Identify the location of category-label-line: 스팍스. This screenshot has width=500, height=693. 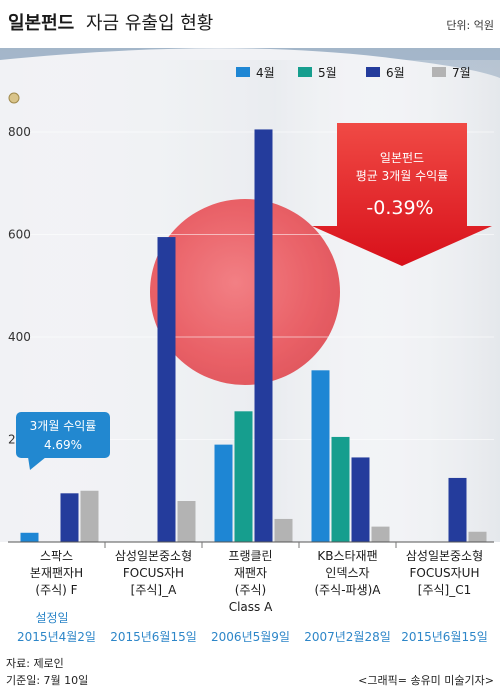
(56, 556).